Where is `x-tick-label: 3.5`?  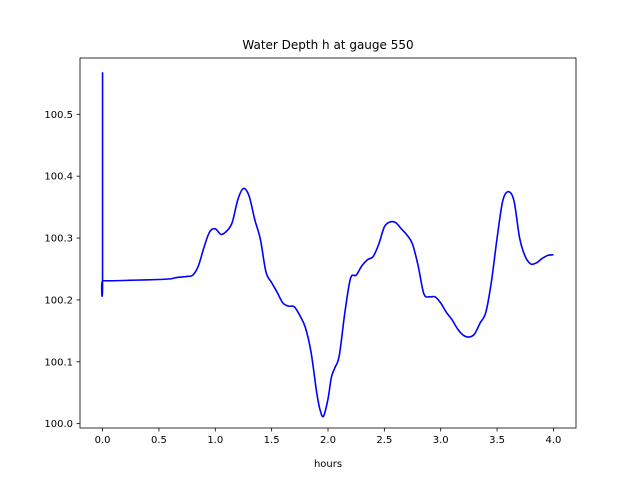 x-tick-label: 3.5 is located at coordinates (497, 440).